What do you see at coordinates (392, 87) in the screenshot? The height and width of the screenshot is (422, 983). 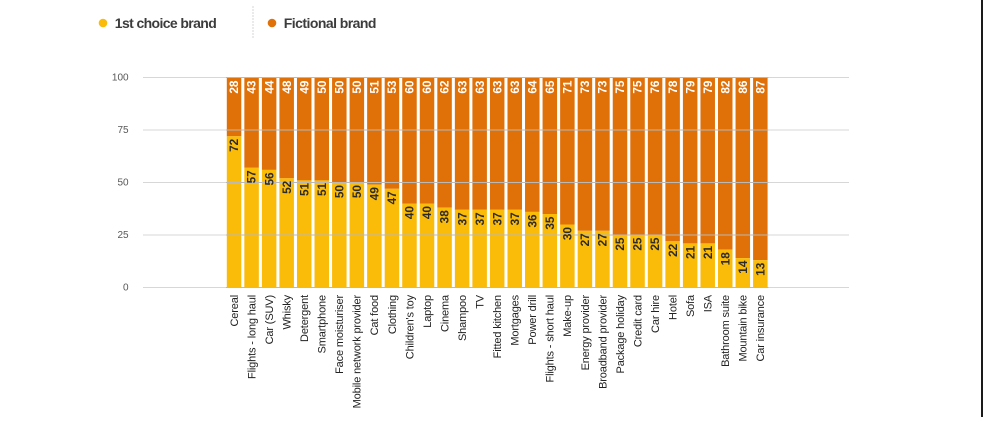 I see `svg-text: 53` at bounding box center [392, 87].